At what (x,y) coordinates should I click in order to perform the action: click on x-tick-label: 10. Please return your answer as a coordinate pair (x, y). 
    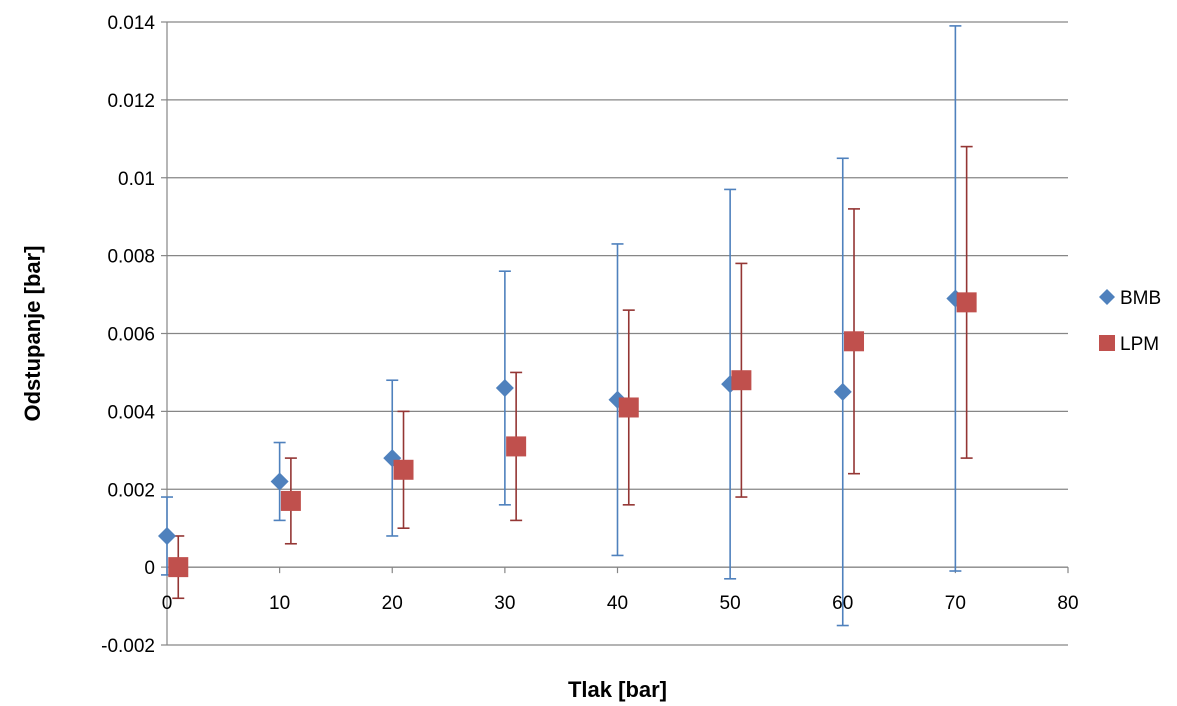
    Looking at the image, I should click on (279, 603).